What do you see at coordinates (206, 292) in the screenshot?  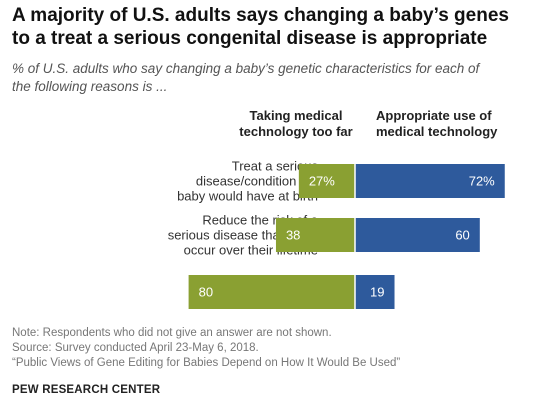 I see `bar-value-label: 80` at bounding box center [206, 292].